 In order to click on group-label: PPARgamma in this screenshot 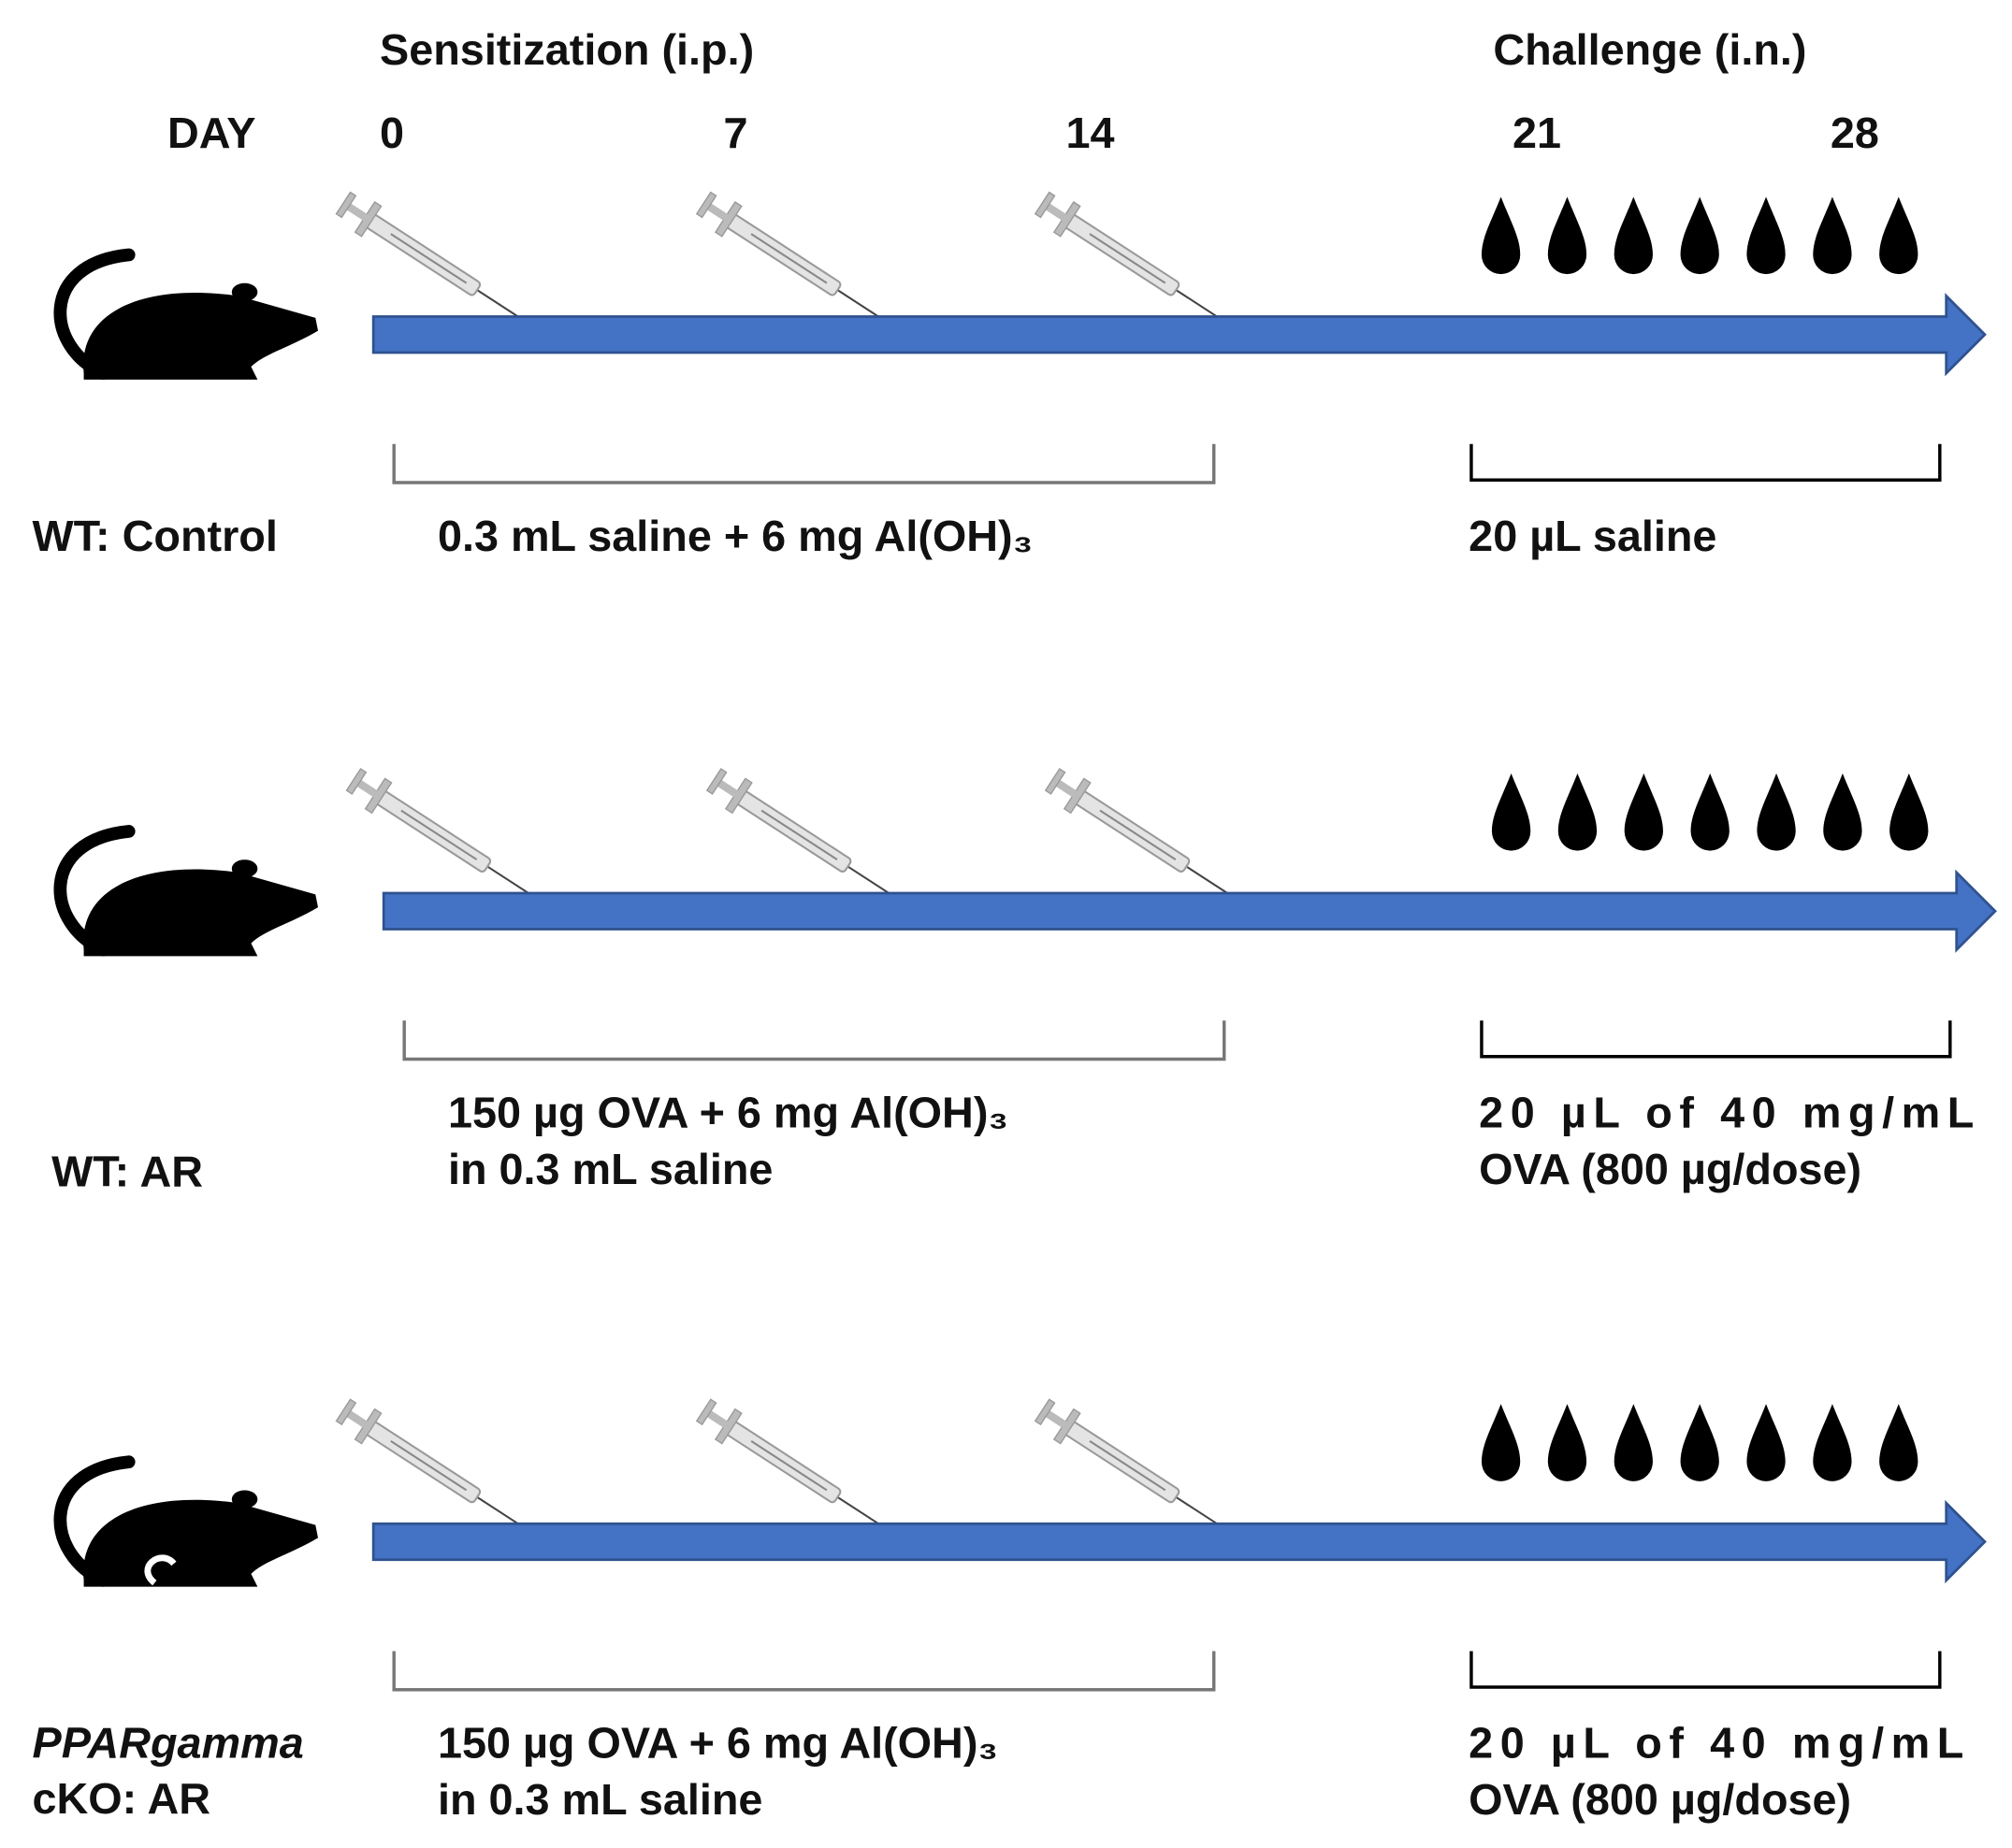, I will do `click(168, 1744)`.